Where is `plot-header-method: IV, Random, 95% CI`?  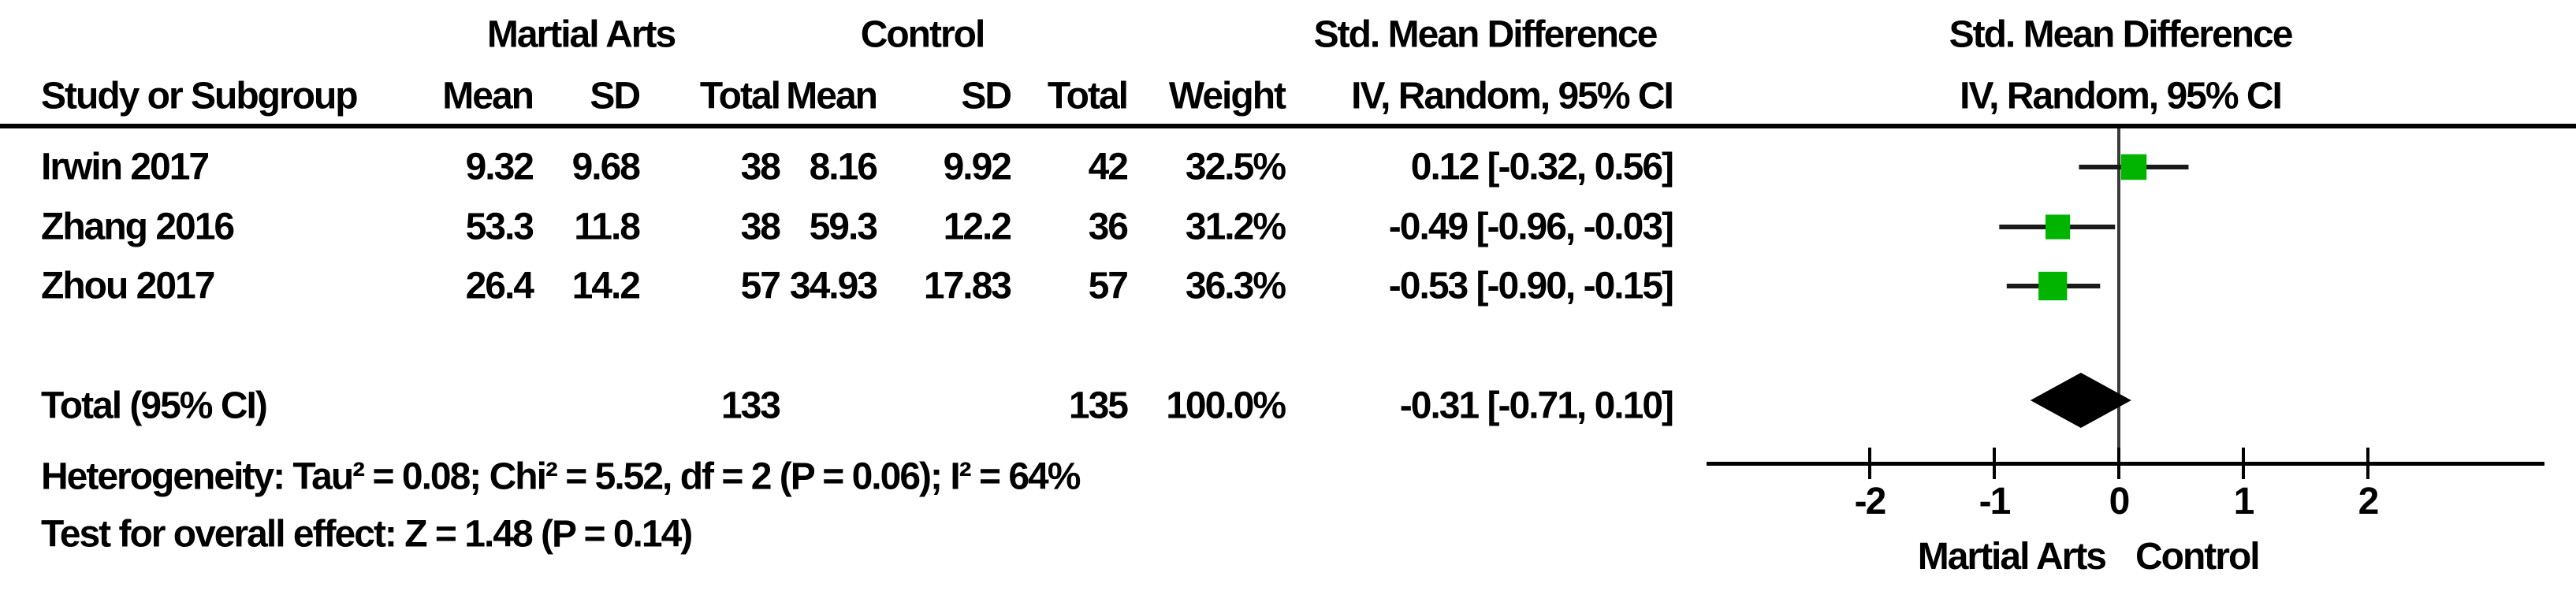 plot-header-method: IV, Random, 95% CI is located at coordinates (2121, 96).